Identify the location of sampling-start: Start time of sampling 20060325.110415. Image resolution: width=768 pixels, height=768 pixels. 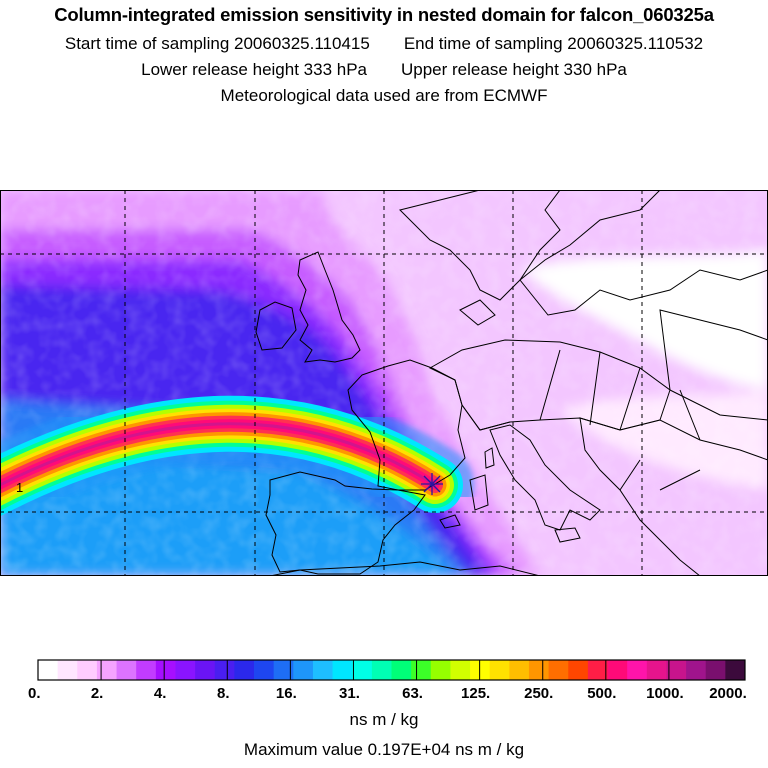
(217, 43).